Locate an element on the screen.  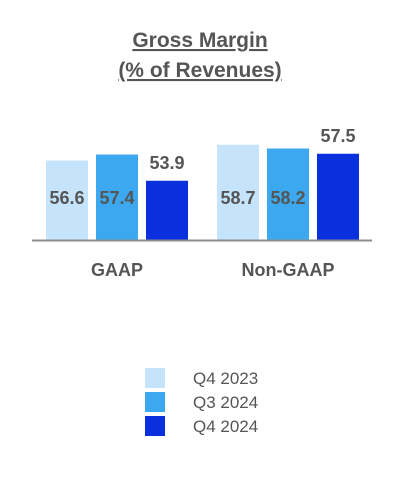
chart-title: Gross Margin is located at coordinates (199, 40).